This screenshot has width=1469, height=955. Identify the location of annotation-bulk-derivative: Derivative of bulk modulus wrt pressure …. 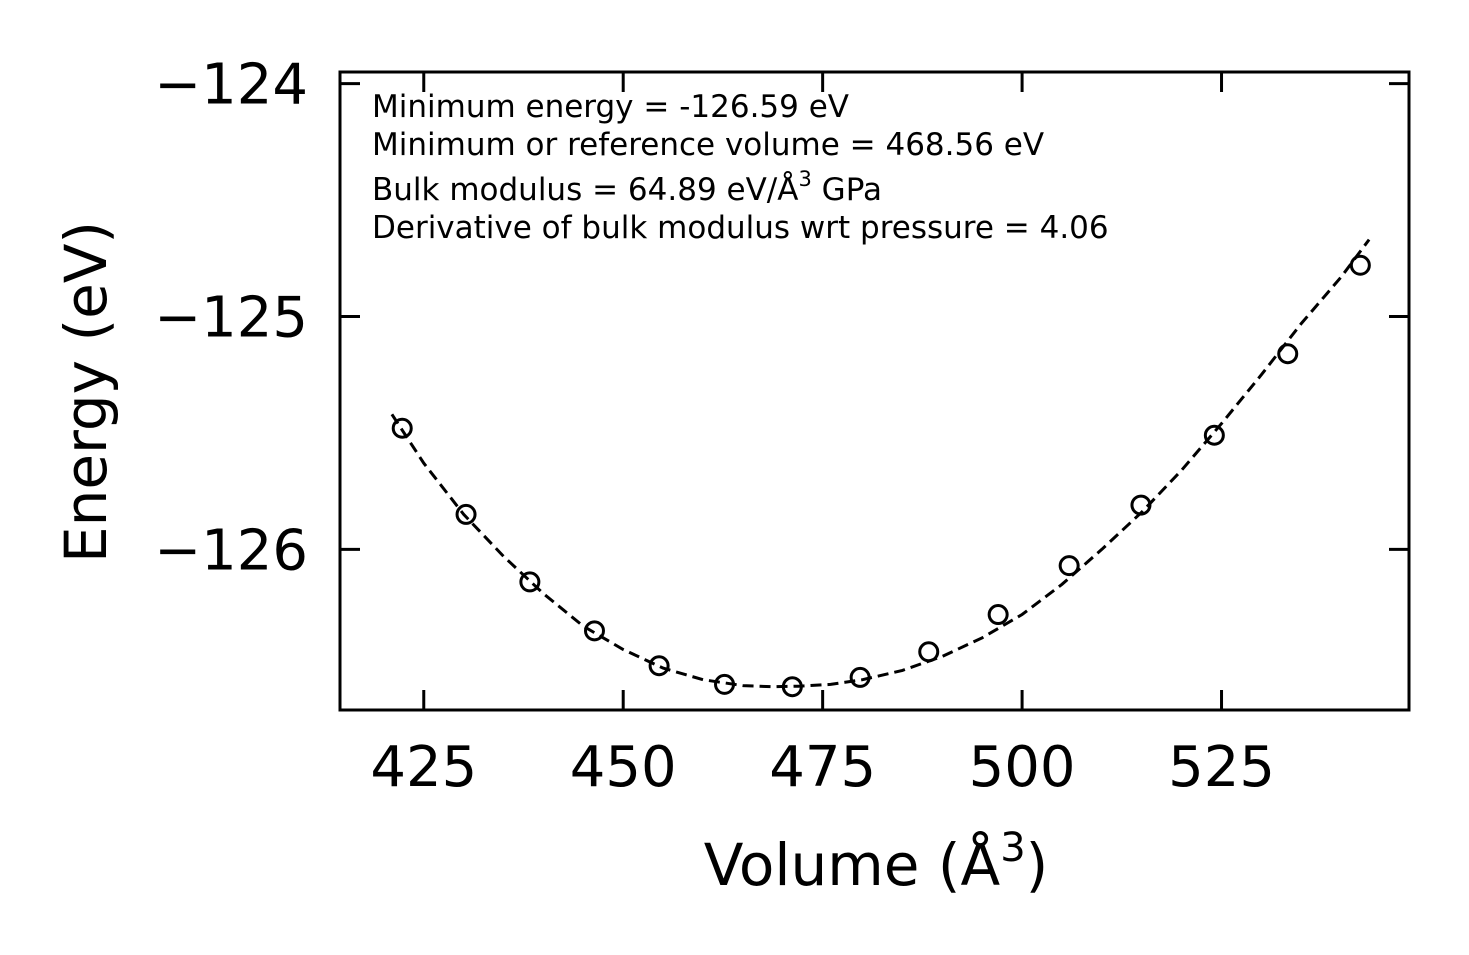
(740, 228).